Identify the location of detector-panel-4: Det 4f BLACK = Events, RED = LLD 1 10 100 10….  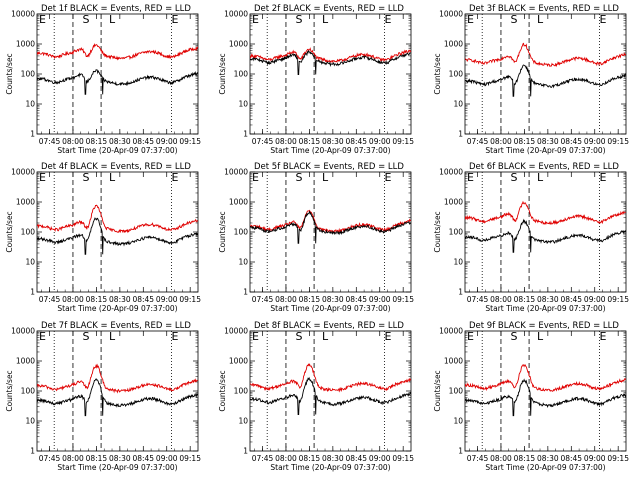
(103, 237).